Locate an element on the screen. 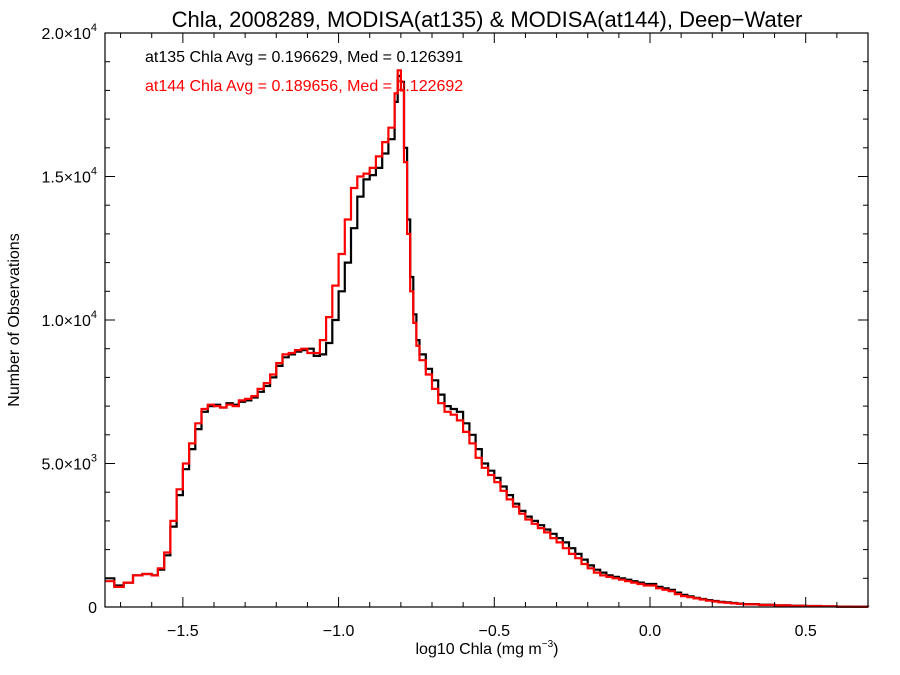 This screenshot has width=900, height=675. x-tick-label: −1.5 is located at coordinates (183, 631).